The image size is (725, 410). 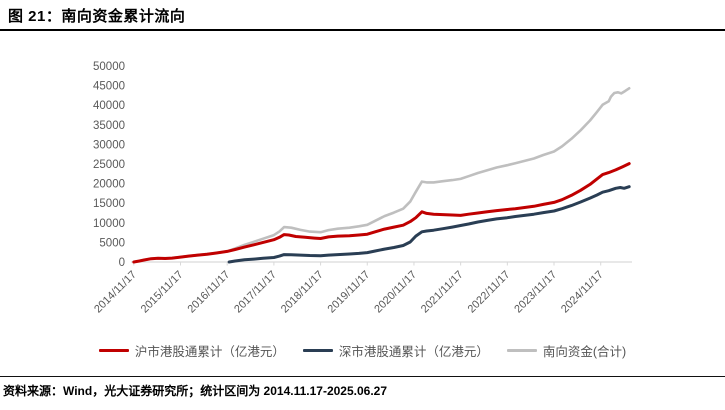 I want to click on y-axis-tick-label: 30000, so click(x=109, y=145).